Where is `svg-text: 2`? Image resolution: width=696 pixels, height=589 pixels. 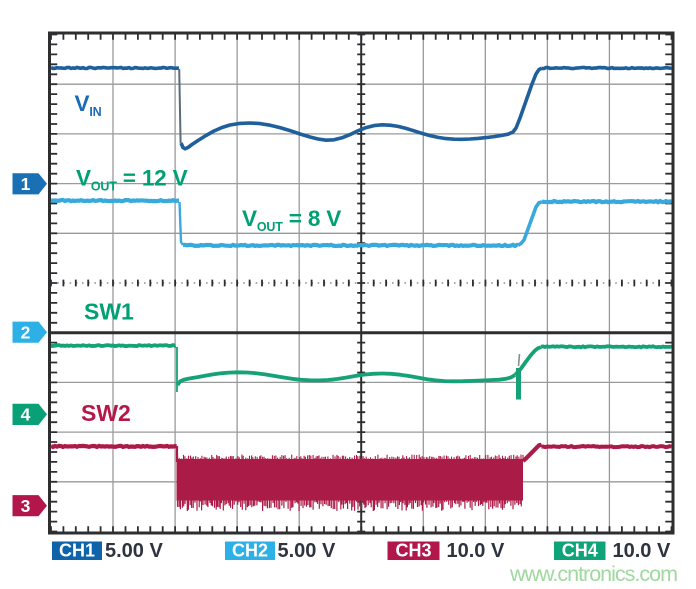
svg-text: 2 is located at coordinates (26, 332).